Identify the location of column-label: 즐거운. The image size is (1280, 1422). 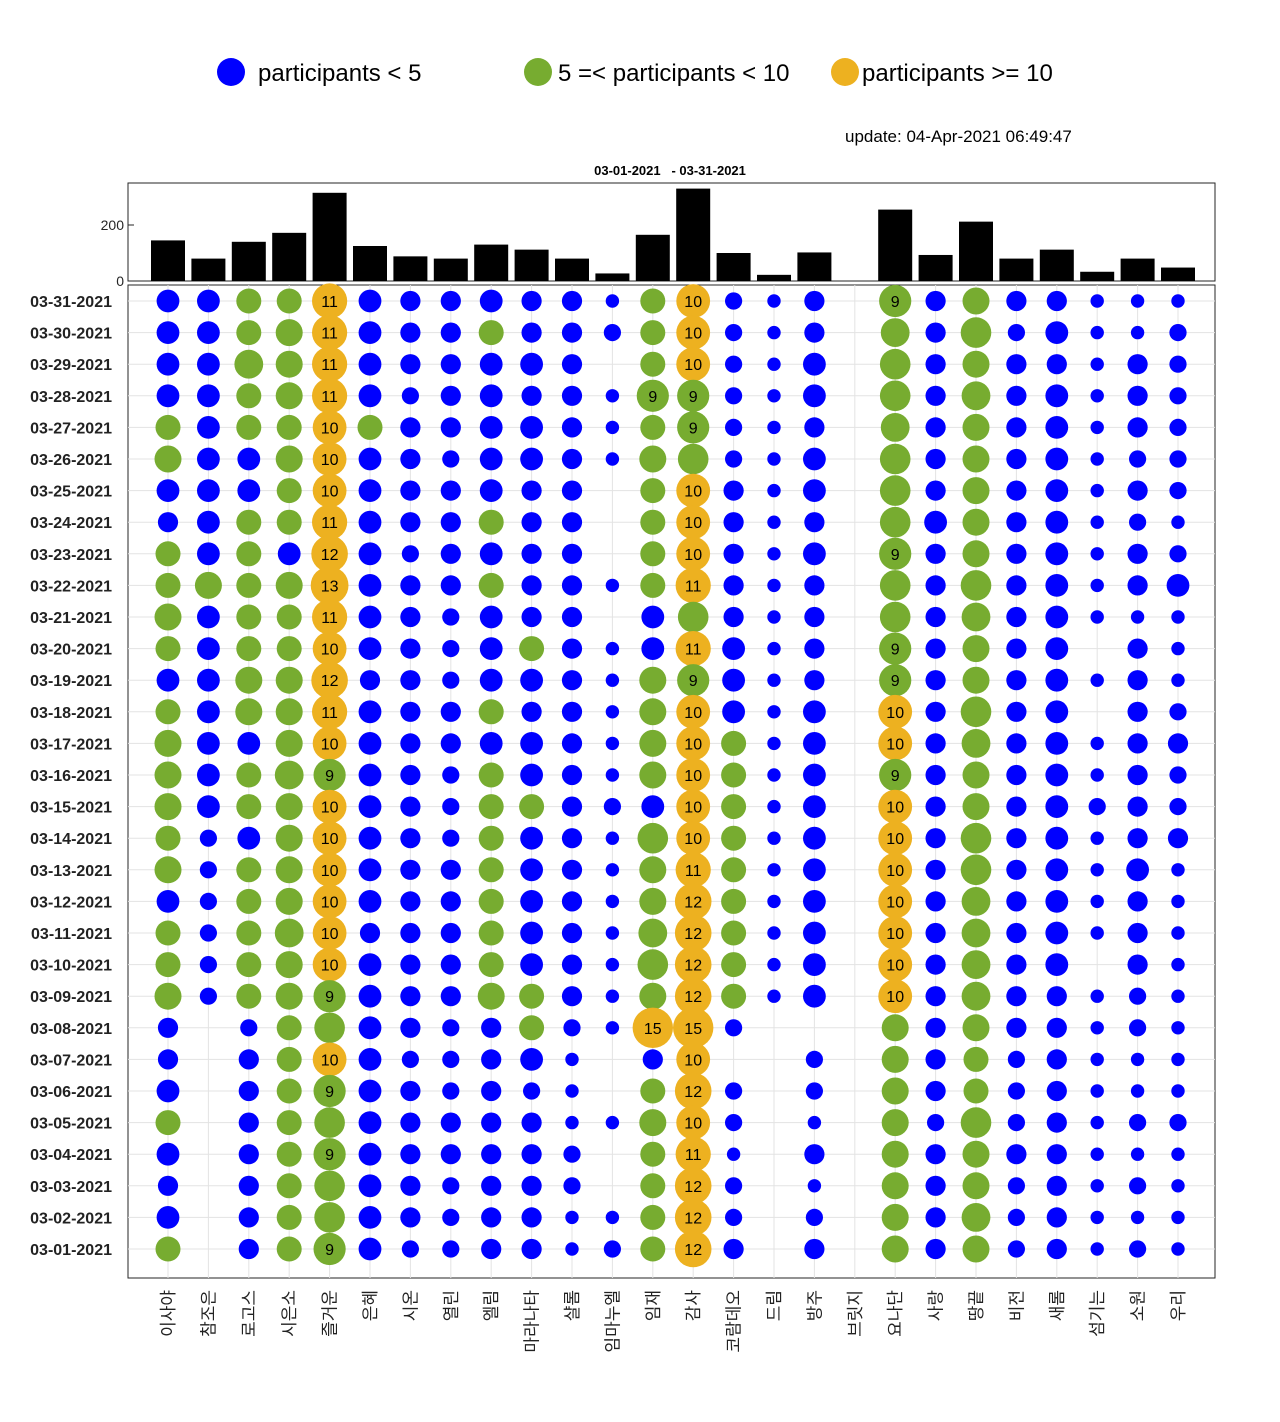
(330, 1313).